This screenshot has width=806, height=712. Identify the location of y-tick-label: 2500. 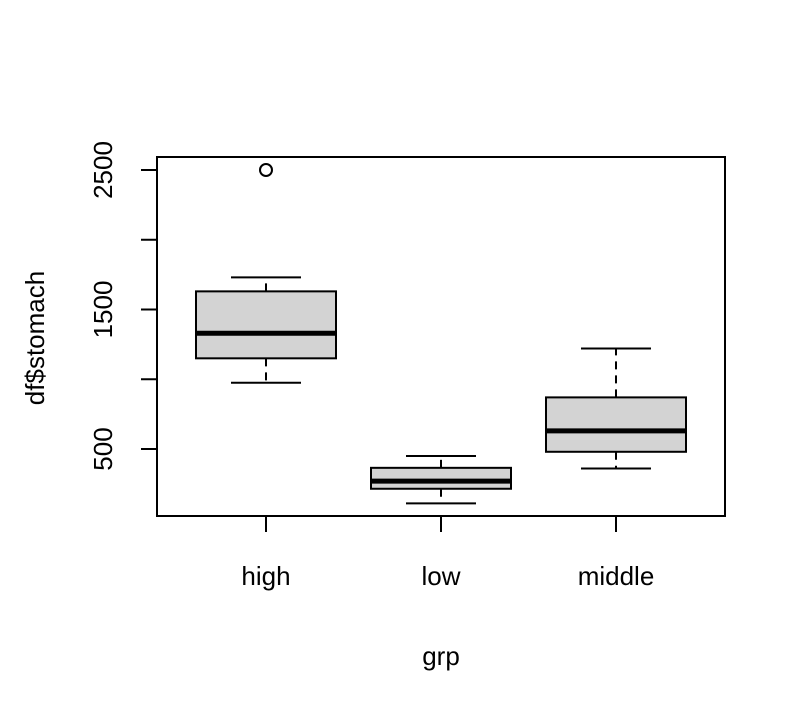
(103, 170).